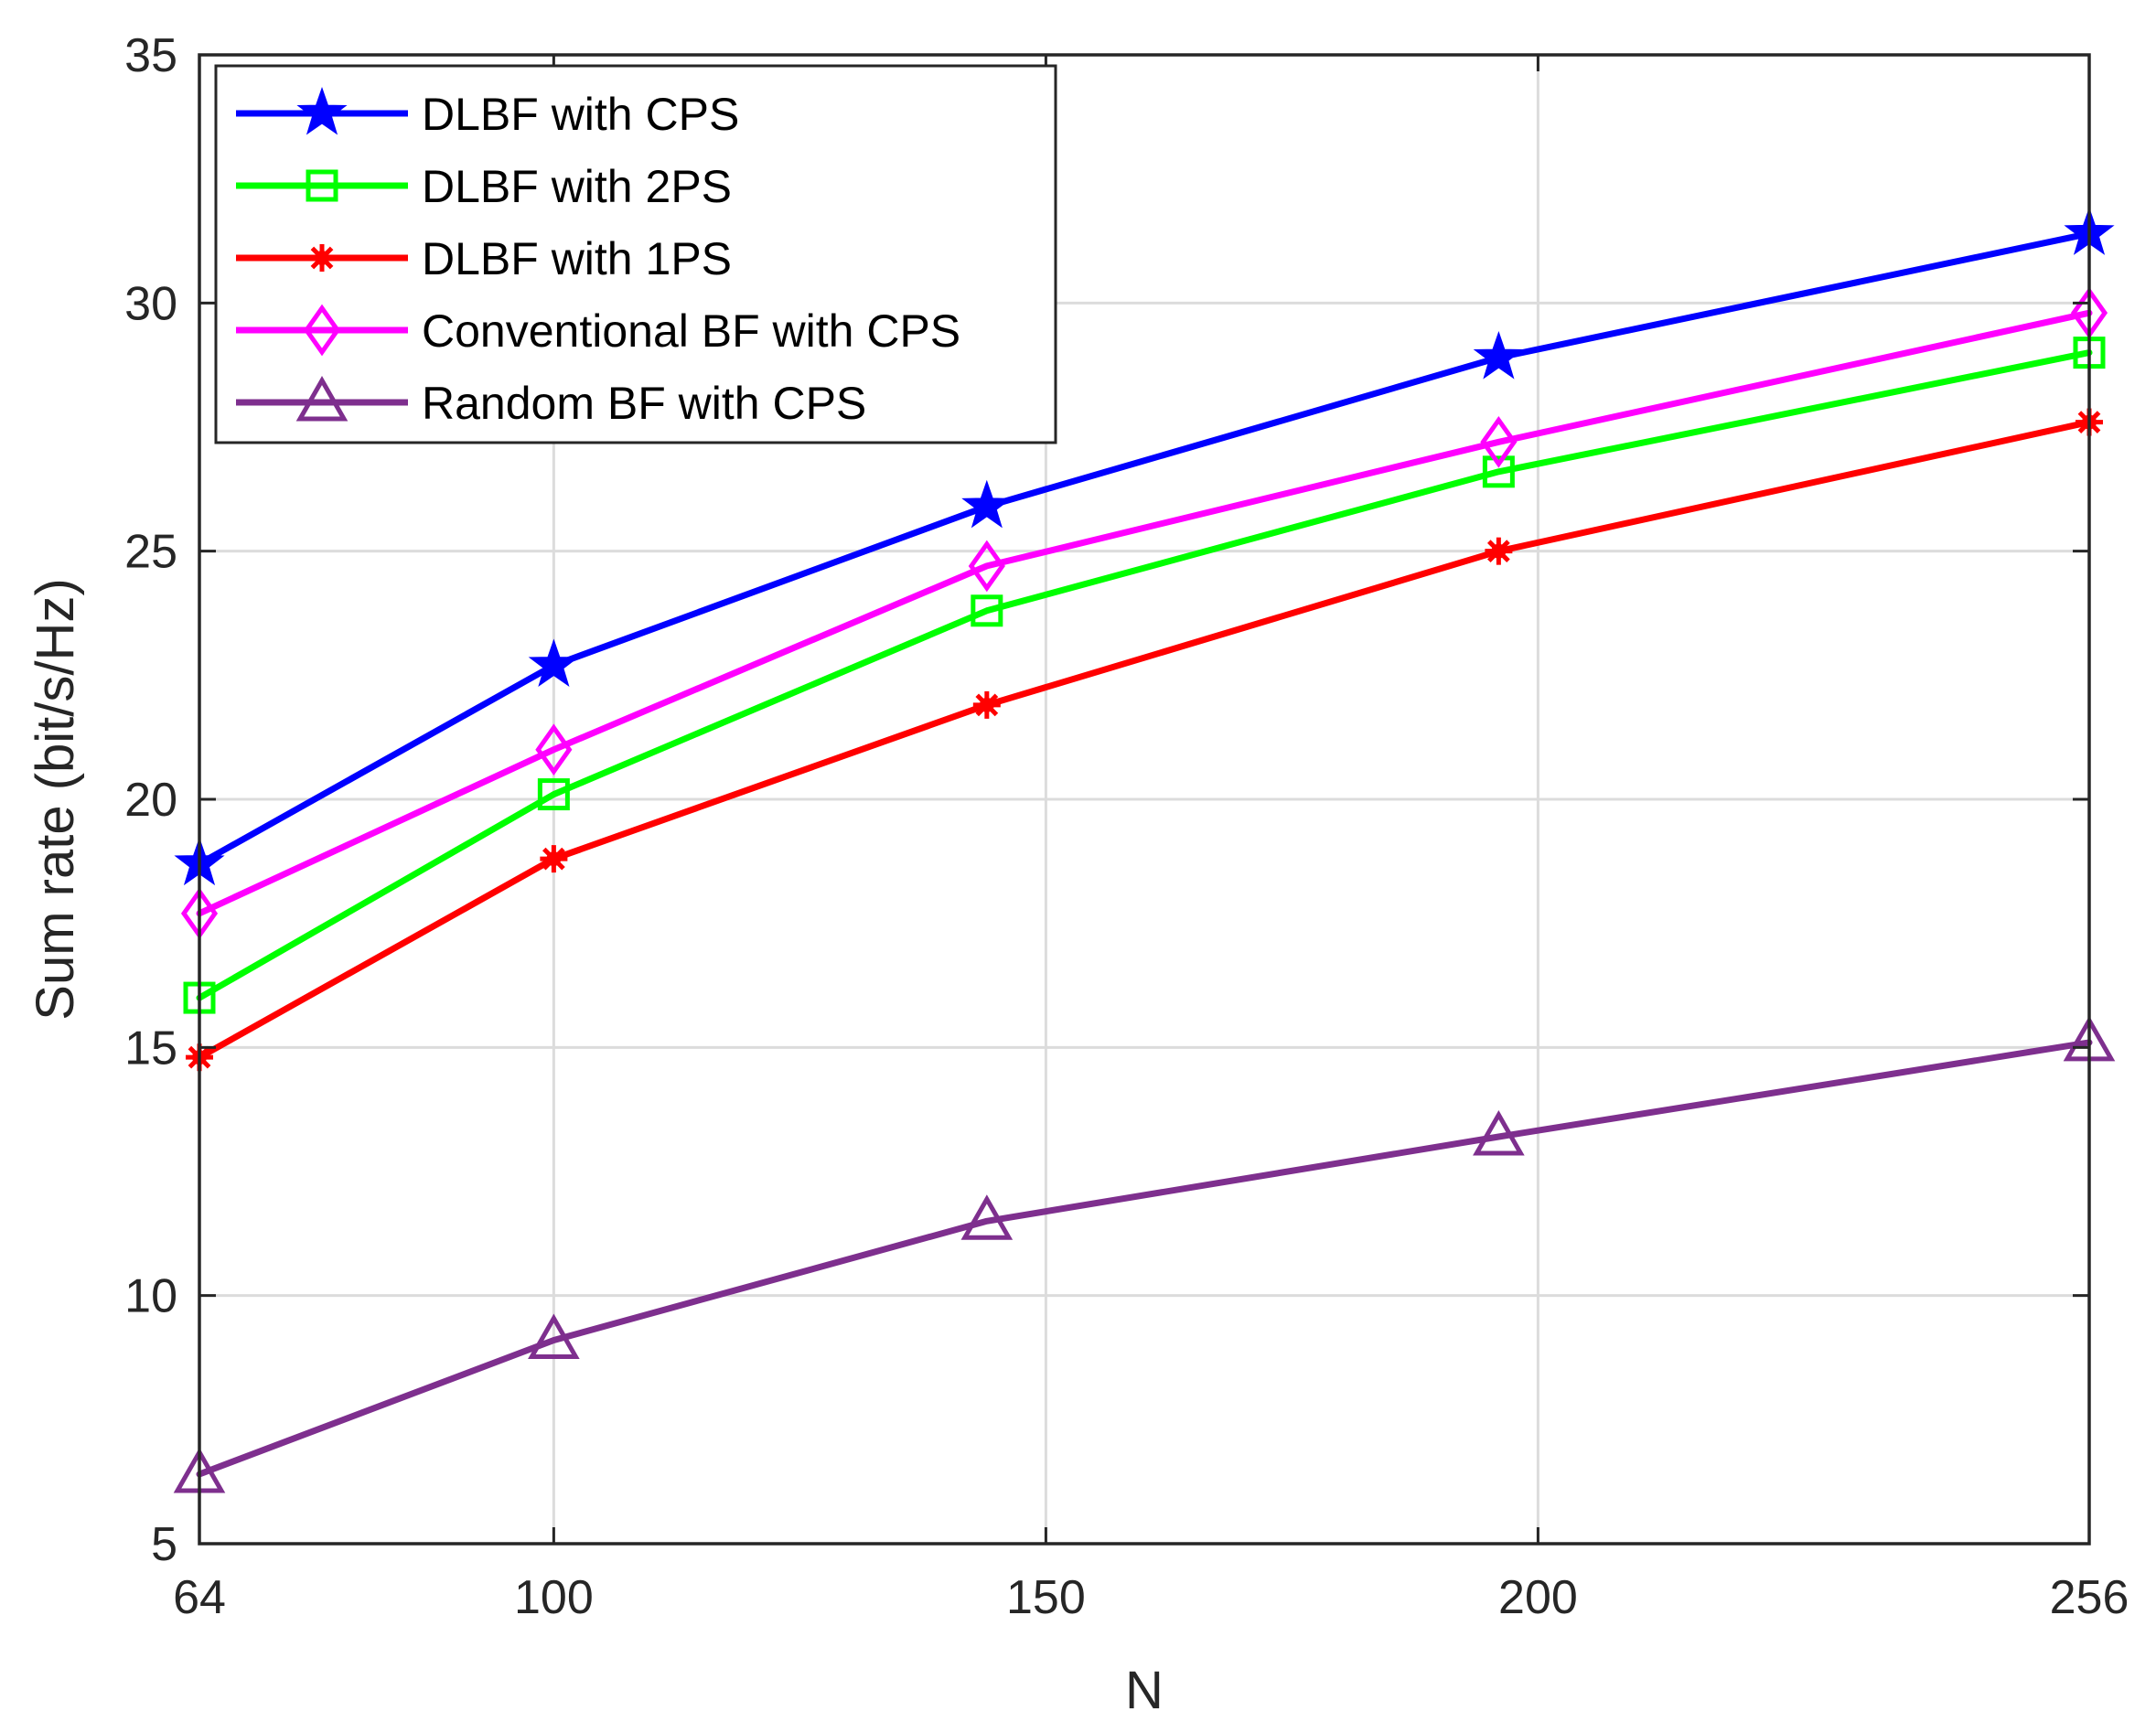 The height and width of the screenshot is (1733, 2156). Describe the element at coordinates (56, 799) in the screenshot. I see `y-axis-label: Sum rate (bit/s/Hz)` at that location.